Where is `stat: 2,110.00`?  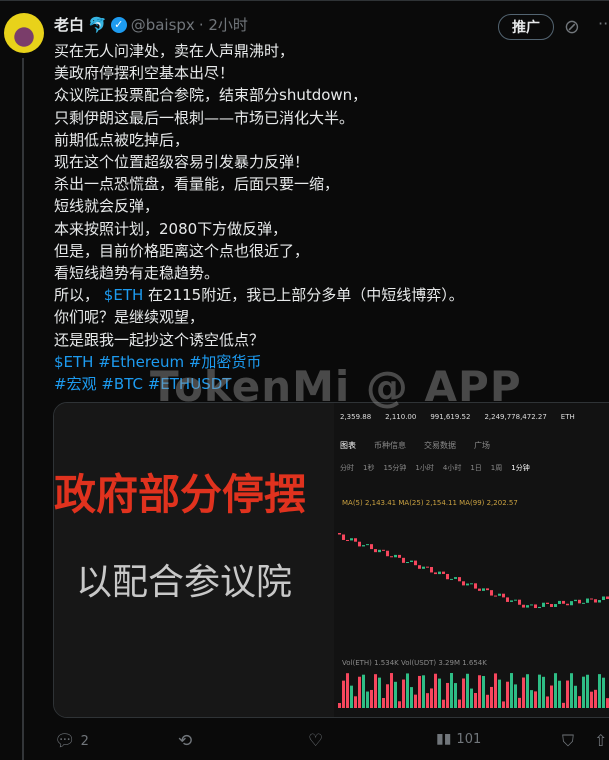
stat: 2,110.00 is located at coordinates (401, 417).